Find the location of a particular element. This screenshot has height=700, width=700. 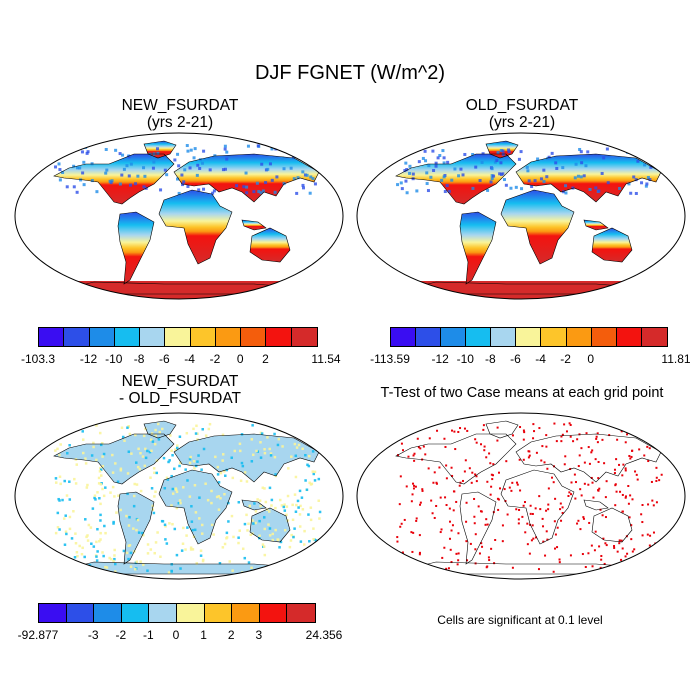

colorbar-new: -103.3 -12 -10 -8 -6 -4 -2 0 2 11.54 is located at coordinates (181, 351).